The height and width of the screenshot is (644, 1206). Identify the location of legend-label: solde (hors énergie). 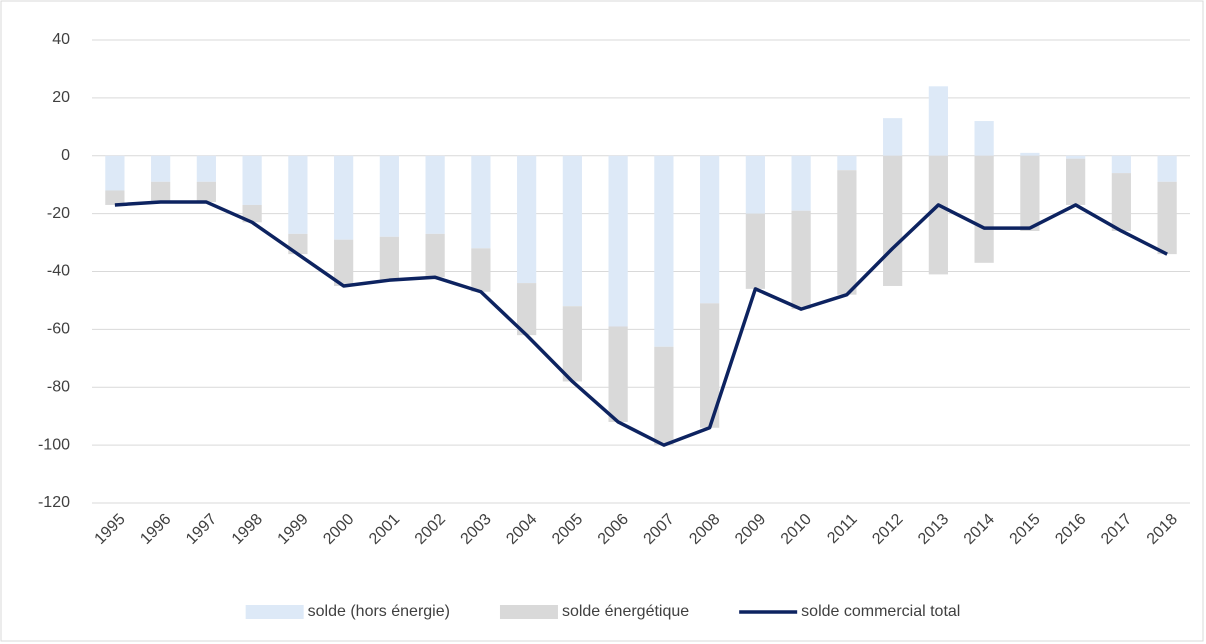
(379, 611).